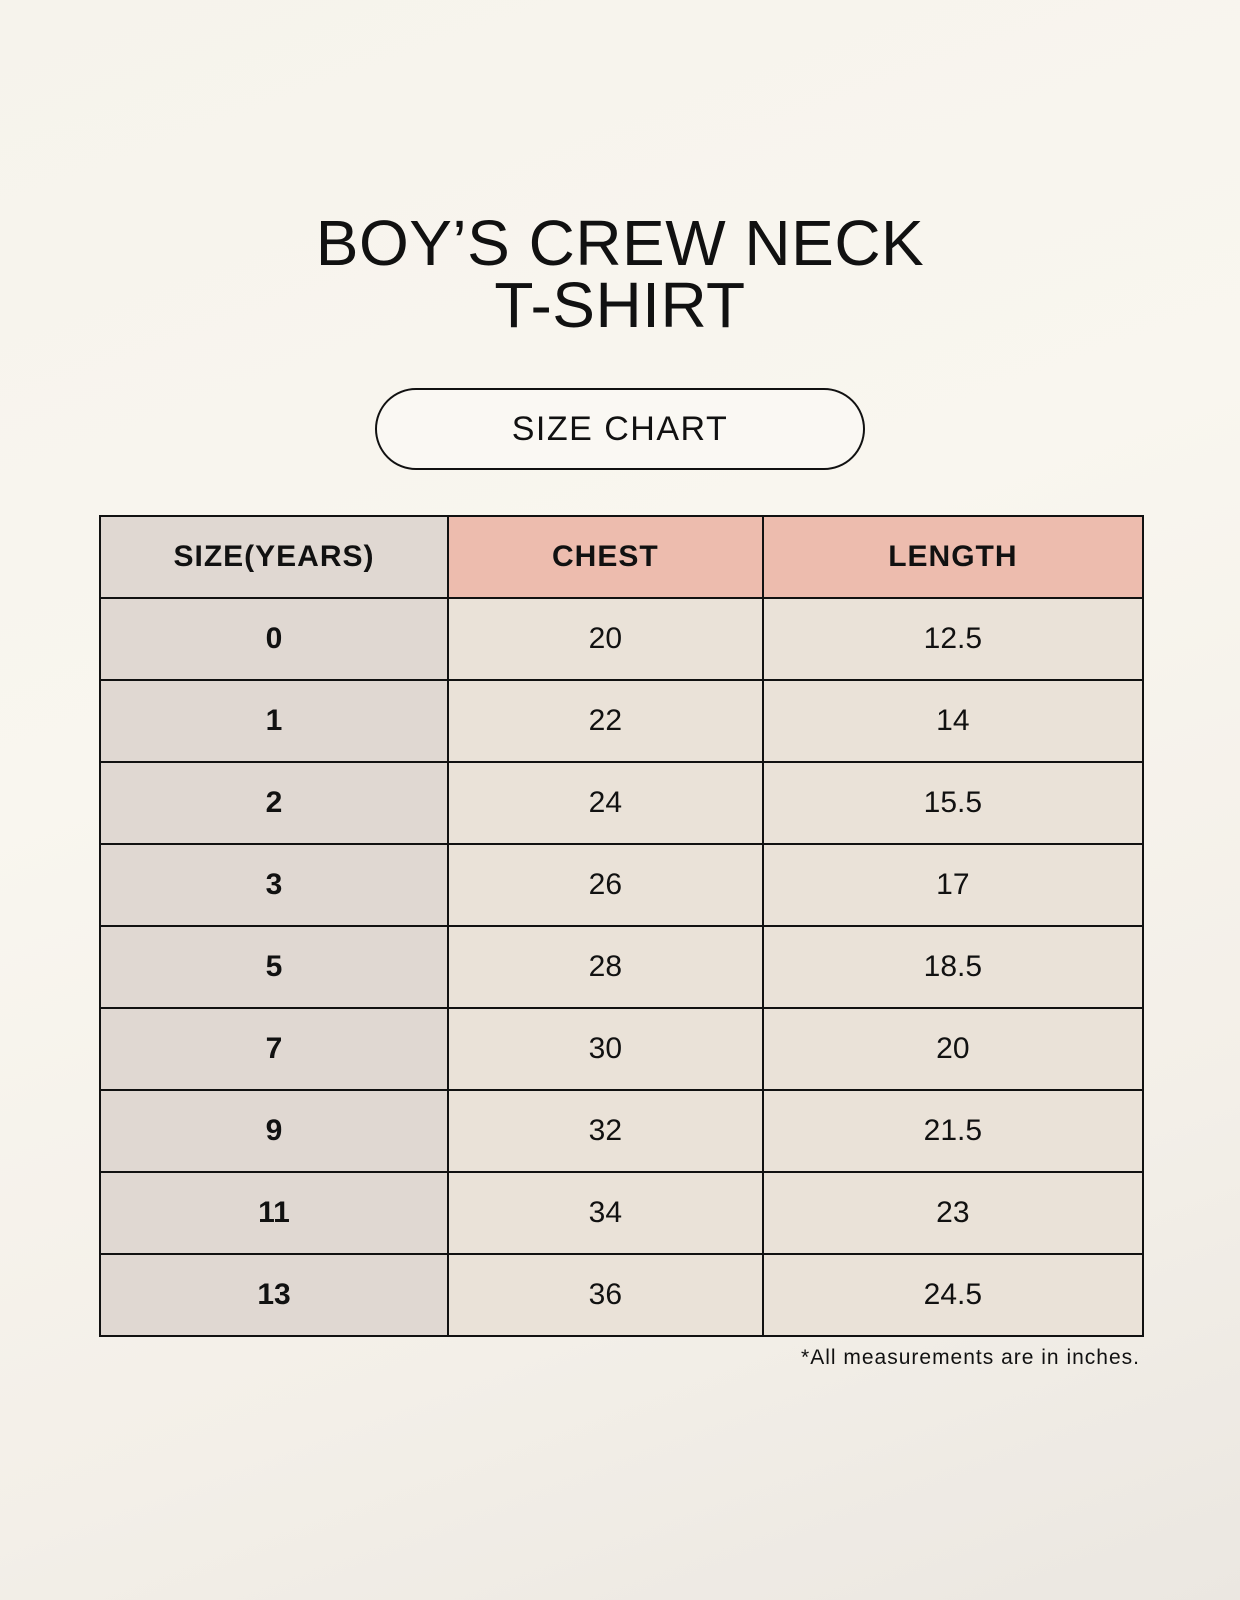 The image size is (1240, 1600). I want to click on chest-cell: 32, so click(605, 1131).